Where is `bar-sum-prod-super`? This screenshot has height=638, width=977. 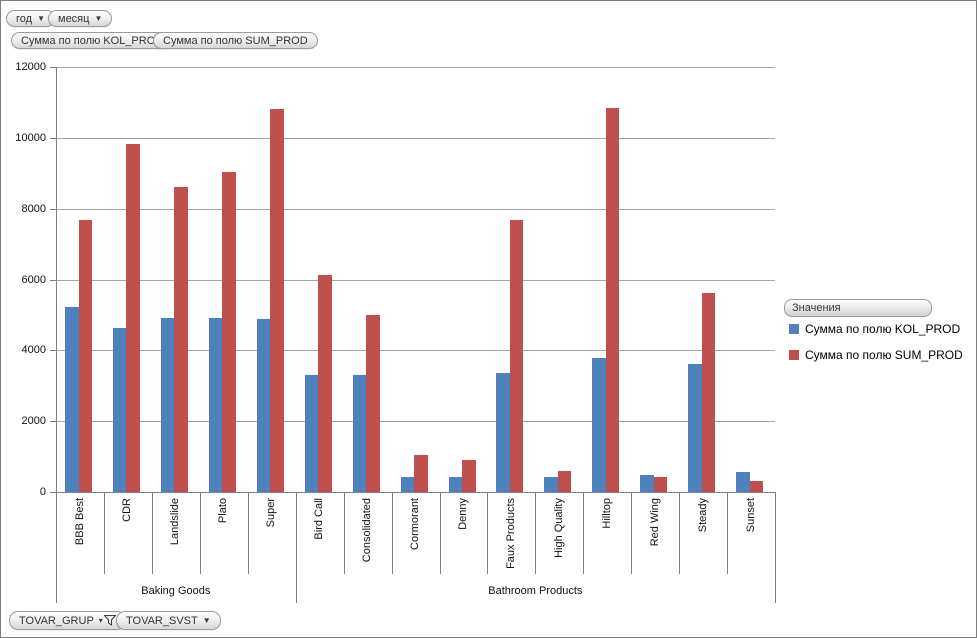 bar-sum-prod-super is located at coordinates (277, 300).